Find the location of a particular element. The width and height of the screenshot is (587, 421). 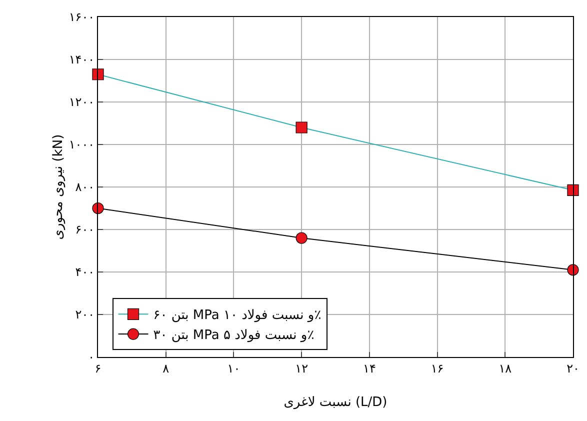

y-tick-label: ۱۴۰۰ is located at coordinates (81, 59).